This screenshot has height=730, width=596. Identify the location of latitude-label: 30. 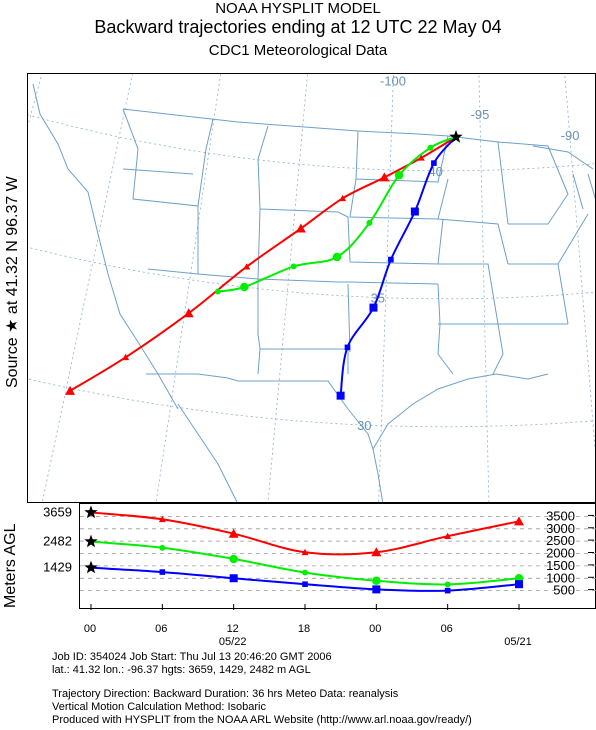
(364, 425).